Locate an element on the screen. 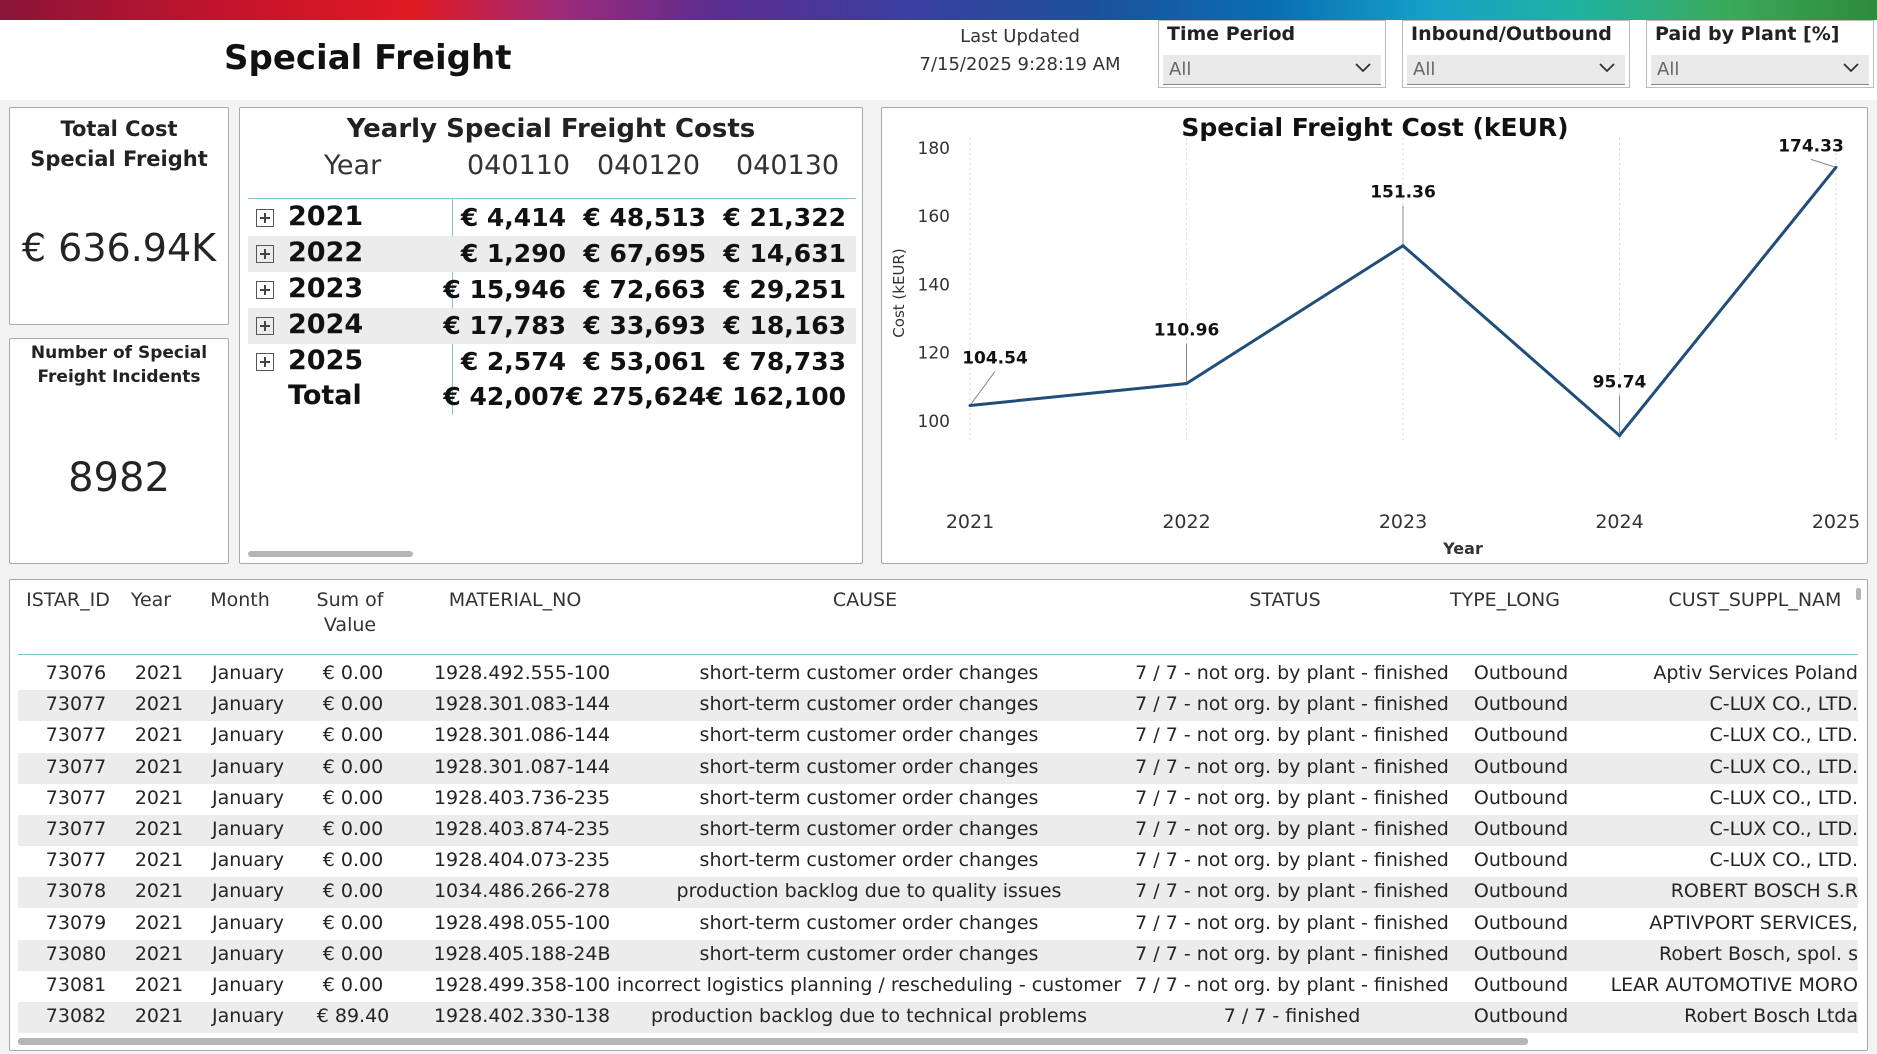 This screenshot has width=1877, height=1054. time-period-dropdown: All is located at coordinates (1272, 70).